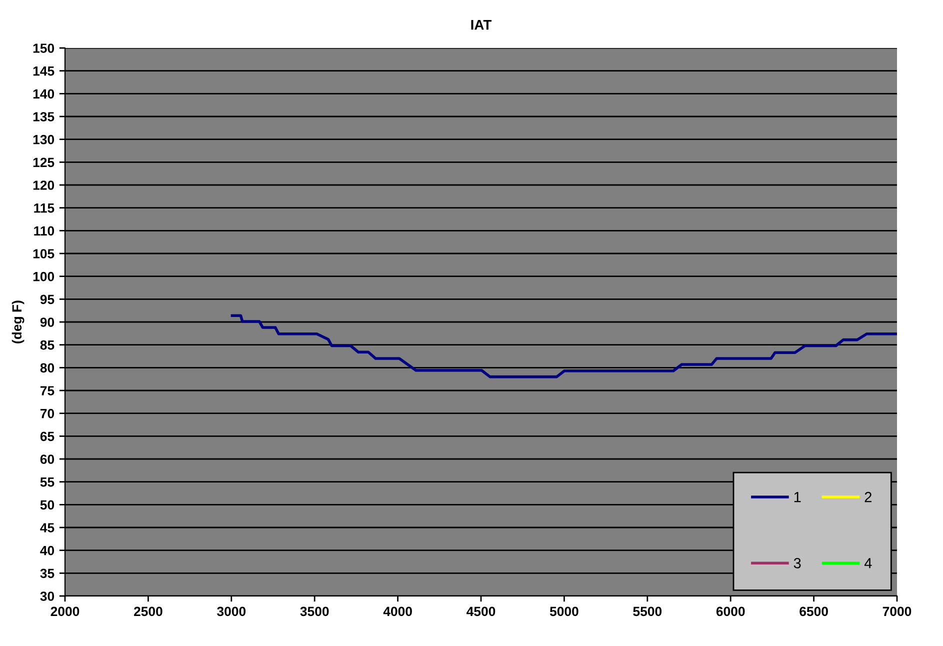 This screenshot has width=943, height=646. What do you see at coordinates (868, 563) in the screenshot?
I see `legend-label: 4` at bounding box center [868, 563].